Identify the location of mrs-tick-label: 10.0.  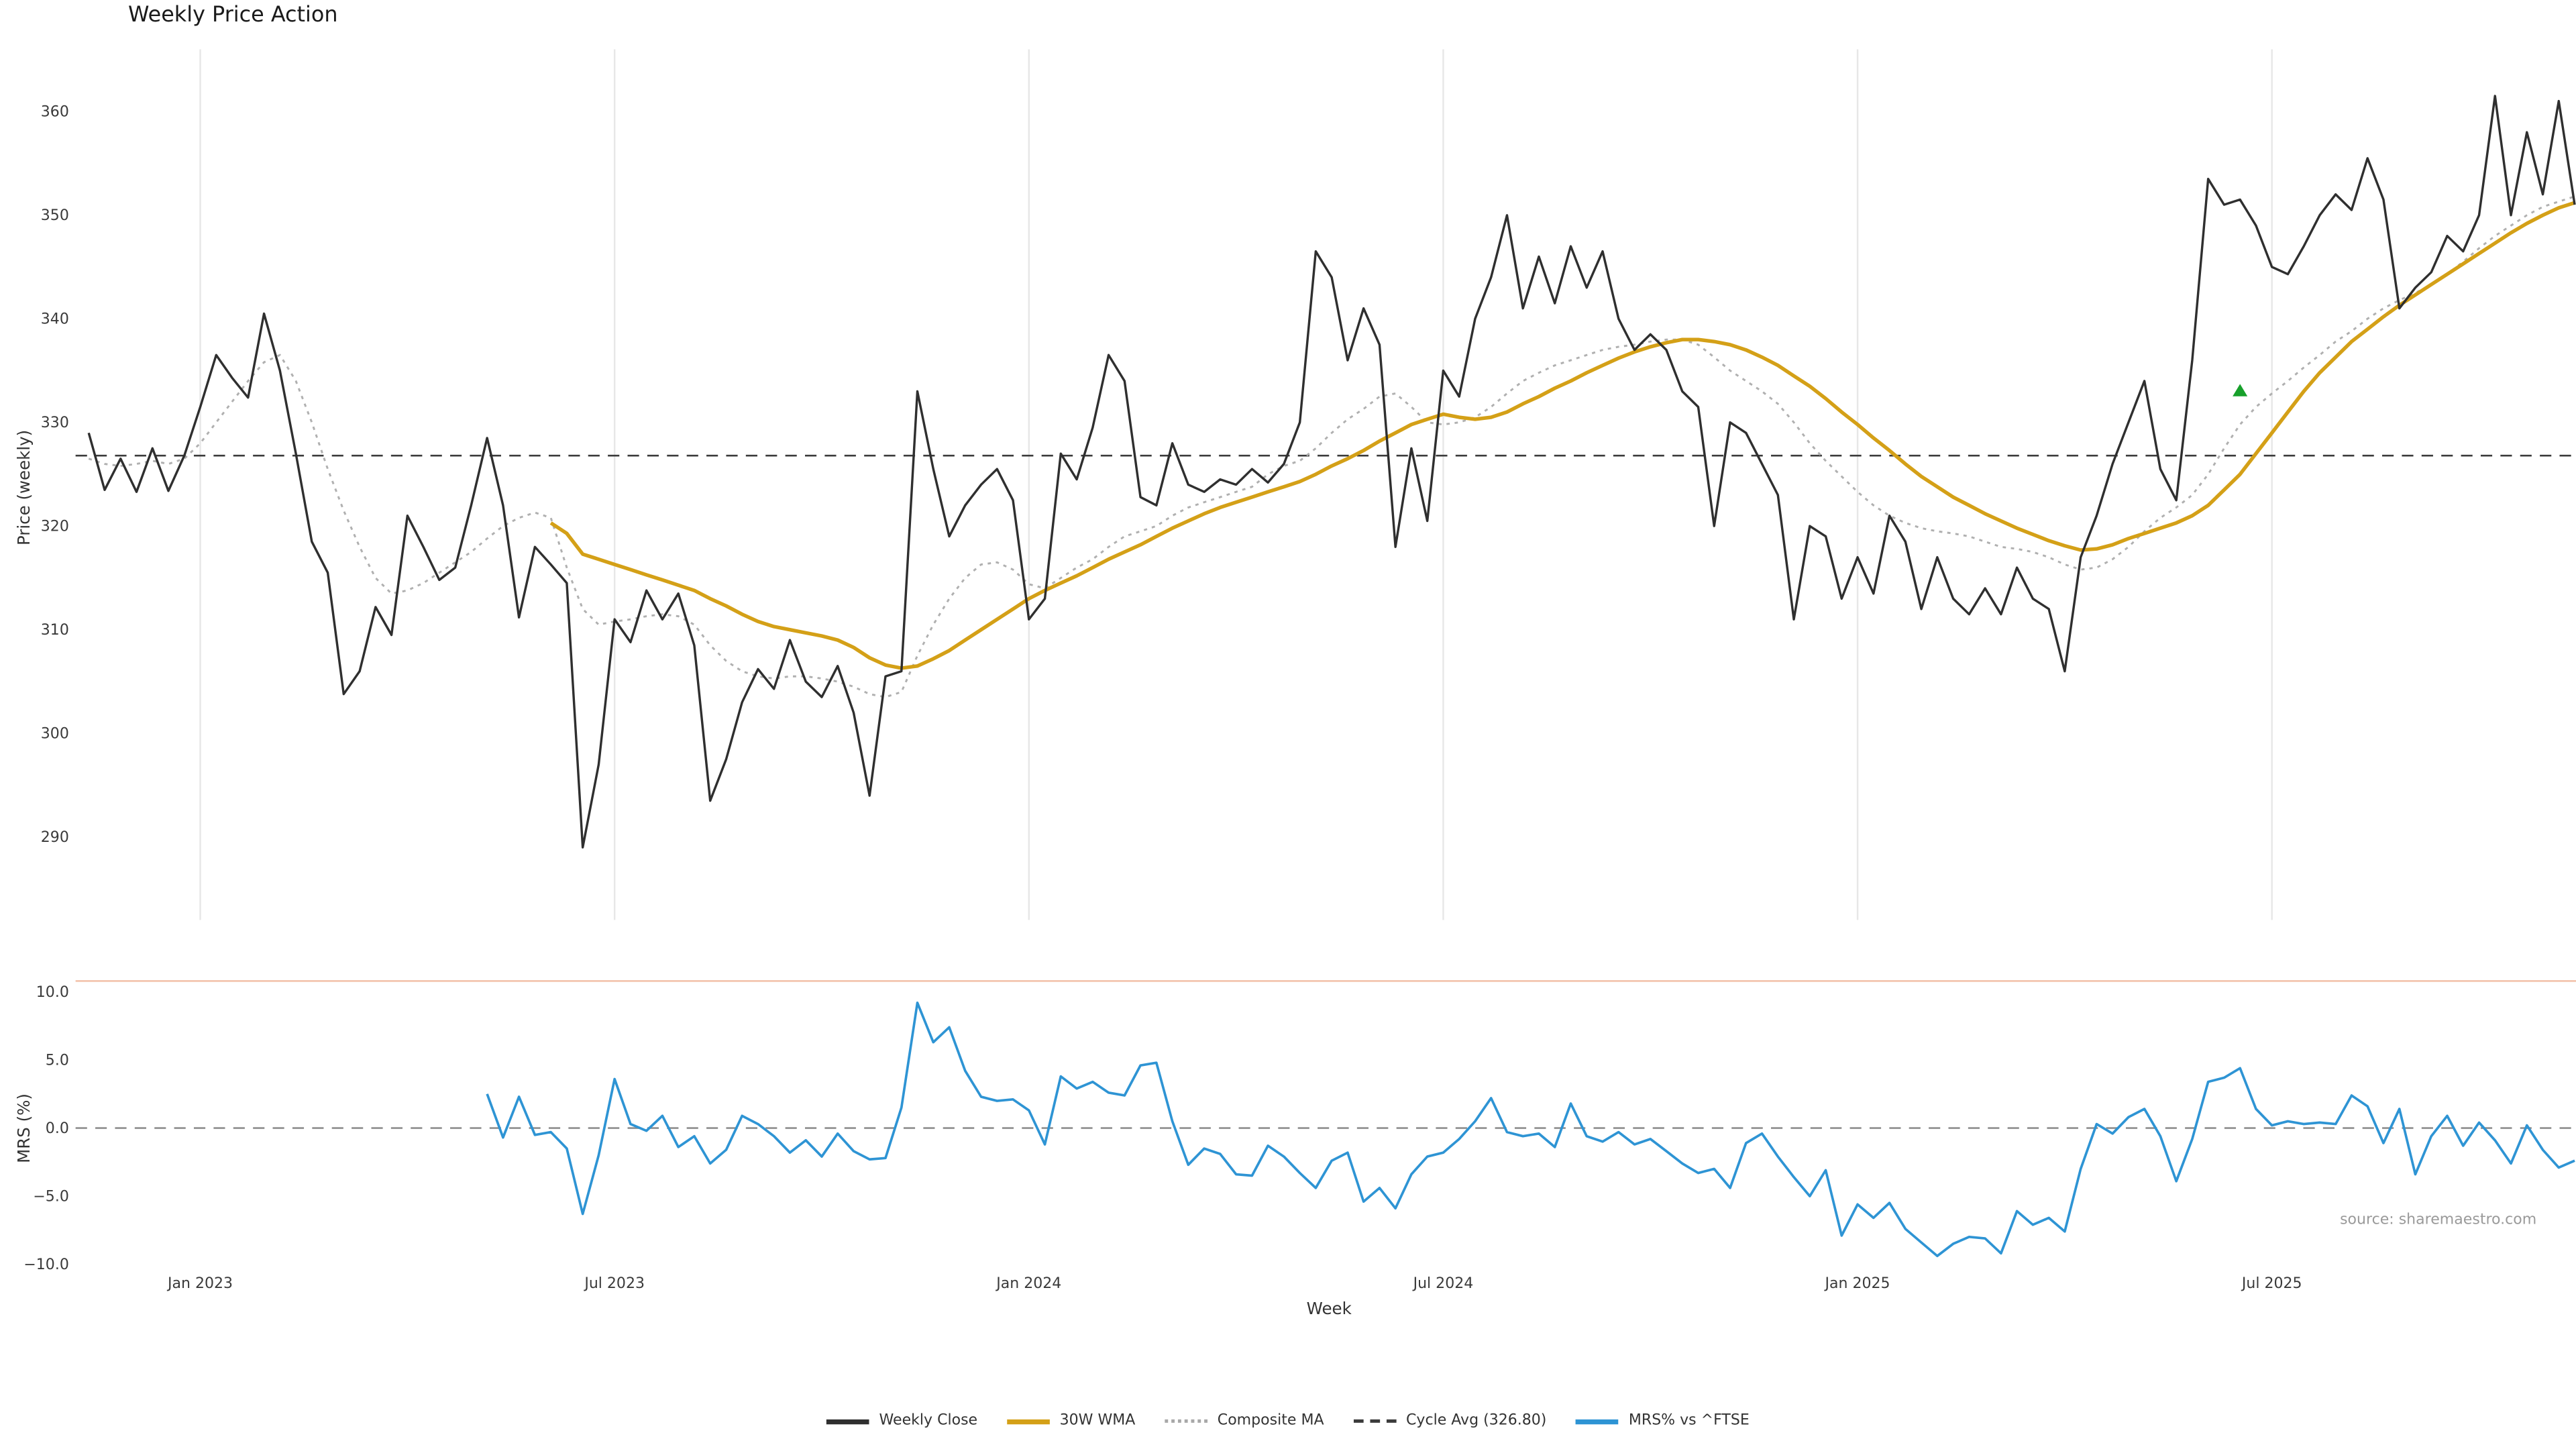
(52, 992).